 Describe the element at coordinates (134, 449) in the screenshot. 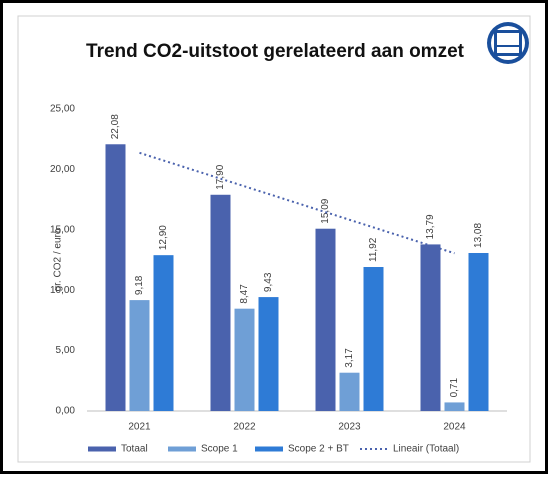

I see `legend-label: Totaal` at that location.